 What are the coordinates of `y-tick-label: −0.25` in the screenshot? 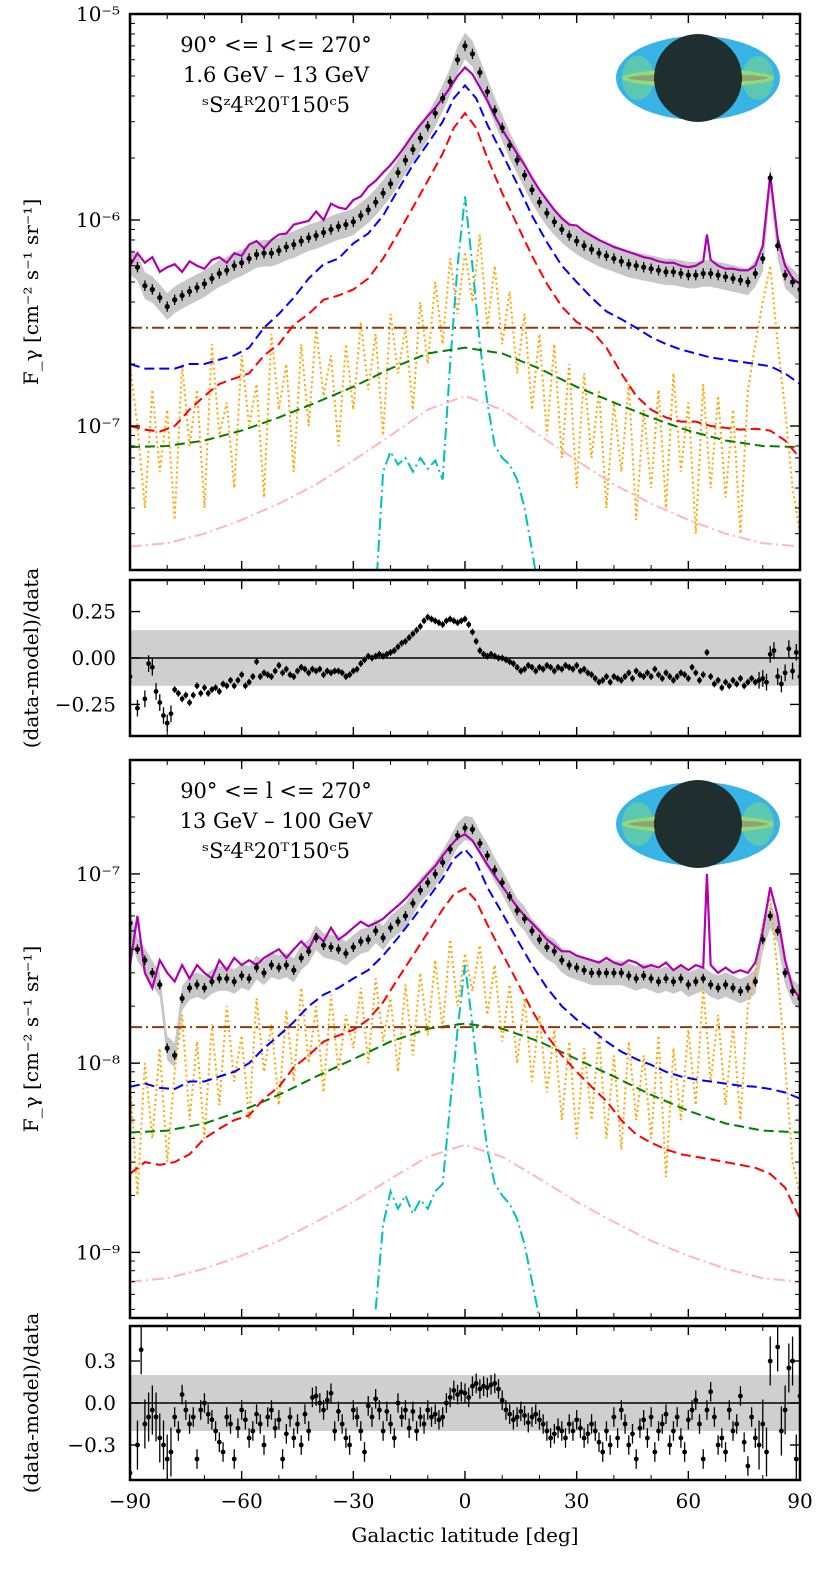 It's located at (85, 704).